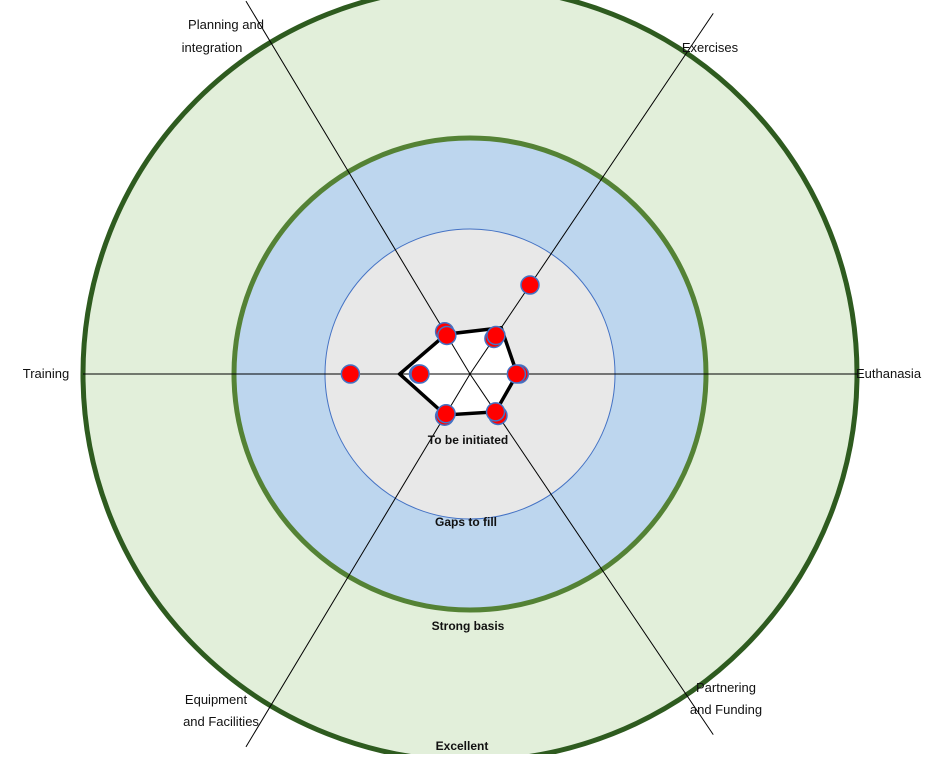 The width and height of the screenshot is (949, 759). Describe the element at coordinates (440, 351) in the screenshot. I see `data-points` at that location.